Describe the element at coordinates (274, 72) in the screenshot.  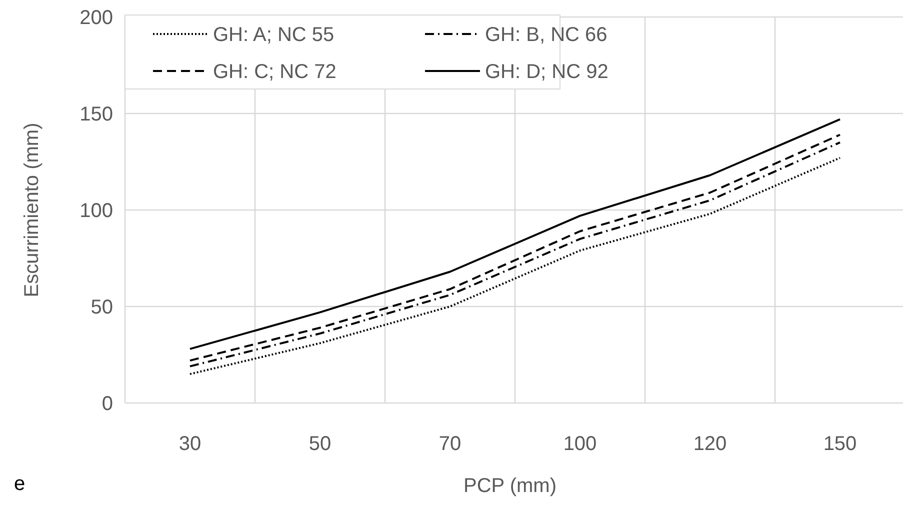
I see `legend-label: GH: C; NC 72` at that location.